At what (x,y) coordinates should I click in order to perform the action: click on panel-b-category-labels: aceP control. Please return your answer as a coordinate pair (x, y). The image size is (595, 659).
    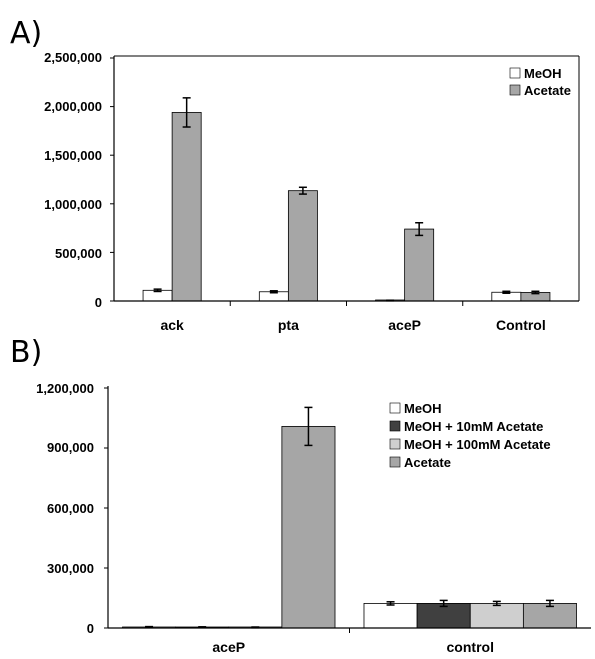
    Looking at the image, I should click on (353, 647).